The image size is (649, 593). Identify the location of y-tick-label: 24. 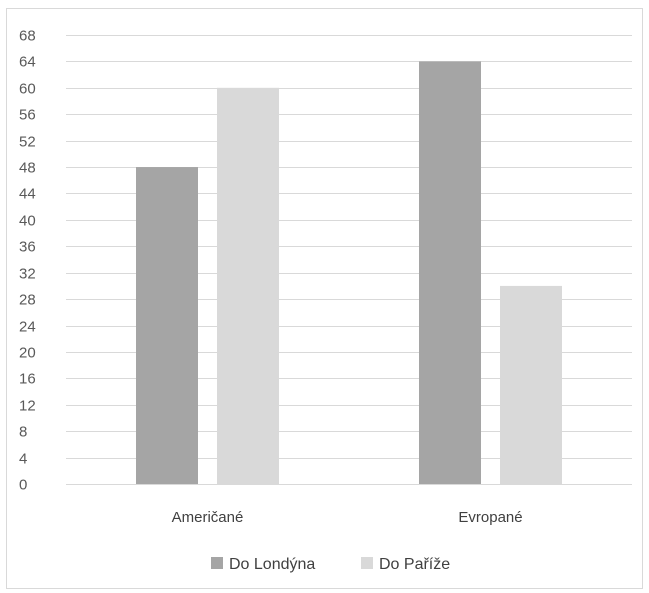
(27, 327).